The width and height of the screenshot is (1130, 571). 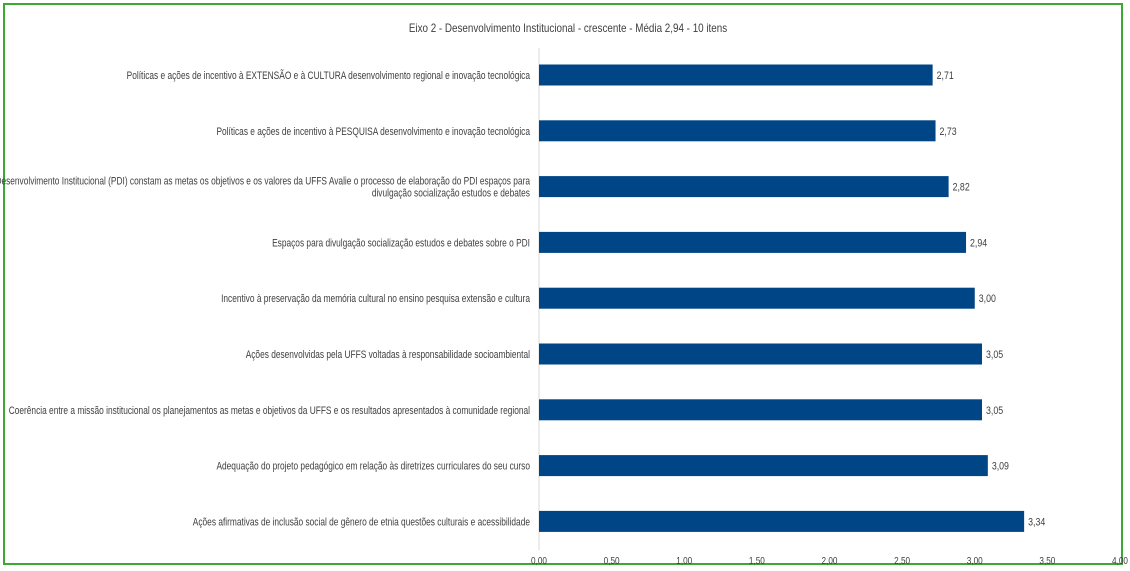 I want to click on x-tick-label: 3,00, so click(x=975, y=560).